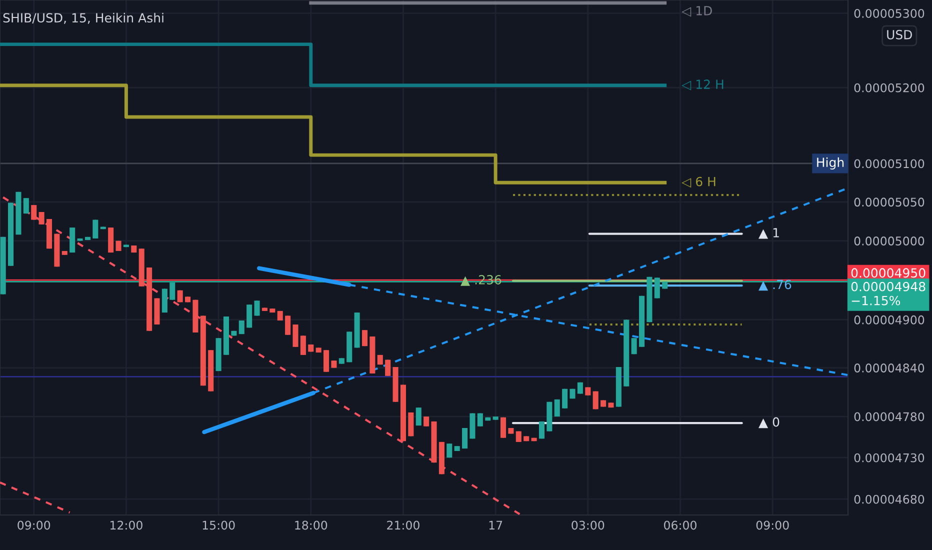 The width and height of the screenshot is (932, 550). I want to click on ref-line-label: High, so click(830, 163).